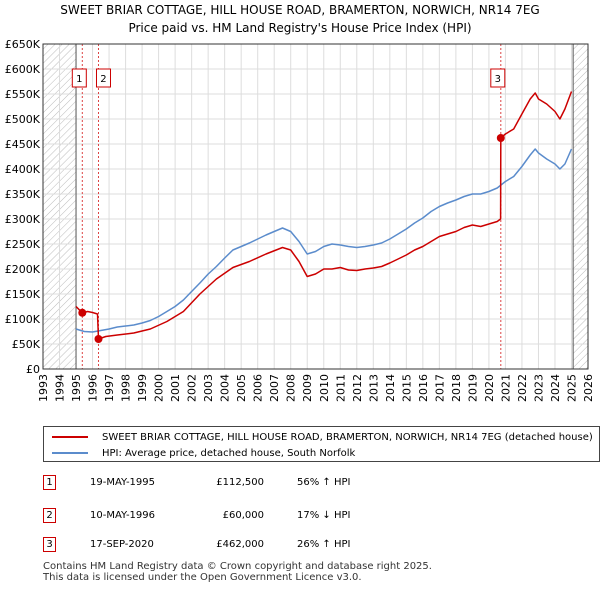  What do you see at coordinates (93, 388) in the screenshot?
I see `x-tick-label: 1996` at bounding box center [93, 388].